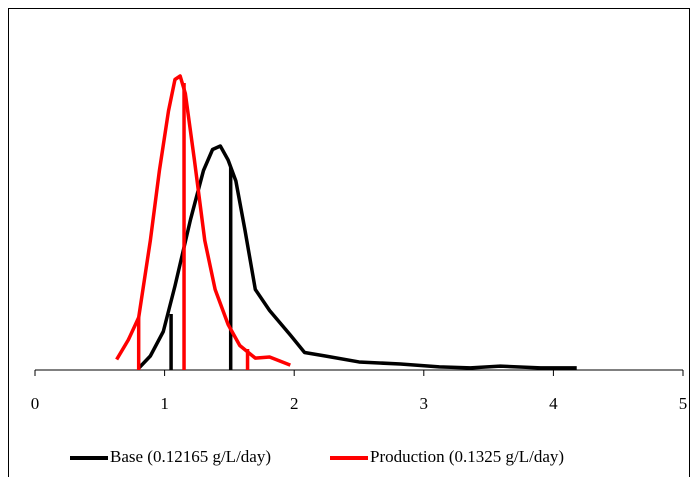  Describe the element at coordinates (190, 456) in the screenshot. I see `legend-label: Base (0.12165 g/L/day)` at that location.